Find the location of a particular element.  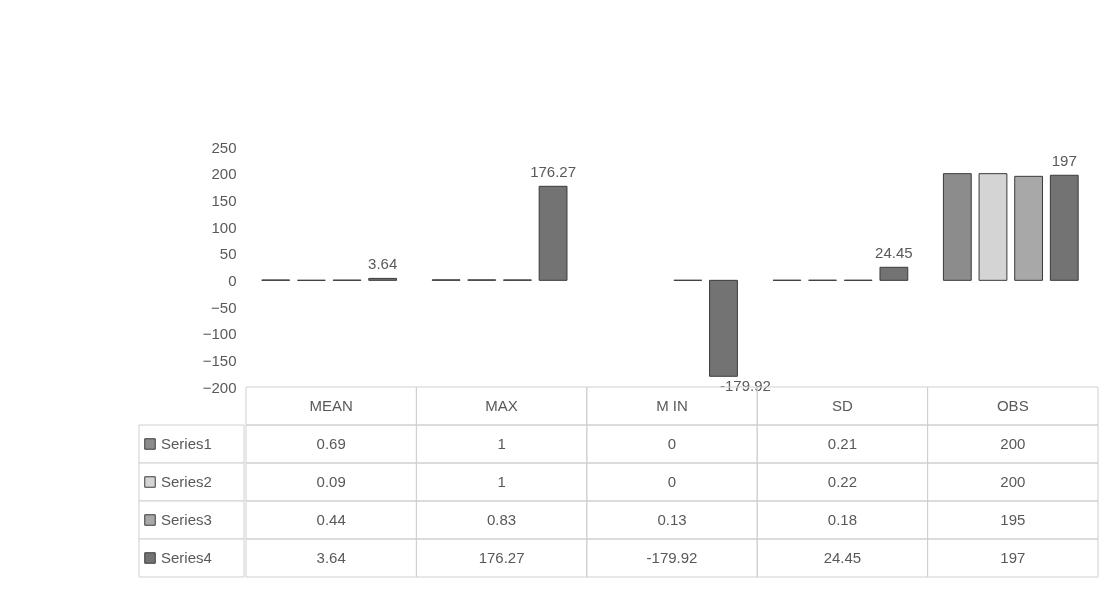

y-tick-label: −150 is located at coordinates (219, 360).